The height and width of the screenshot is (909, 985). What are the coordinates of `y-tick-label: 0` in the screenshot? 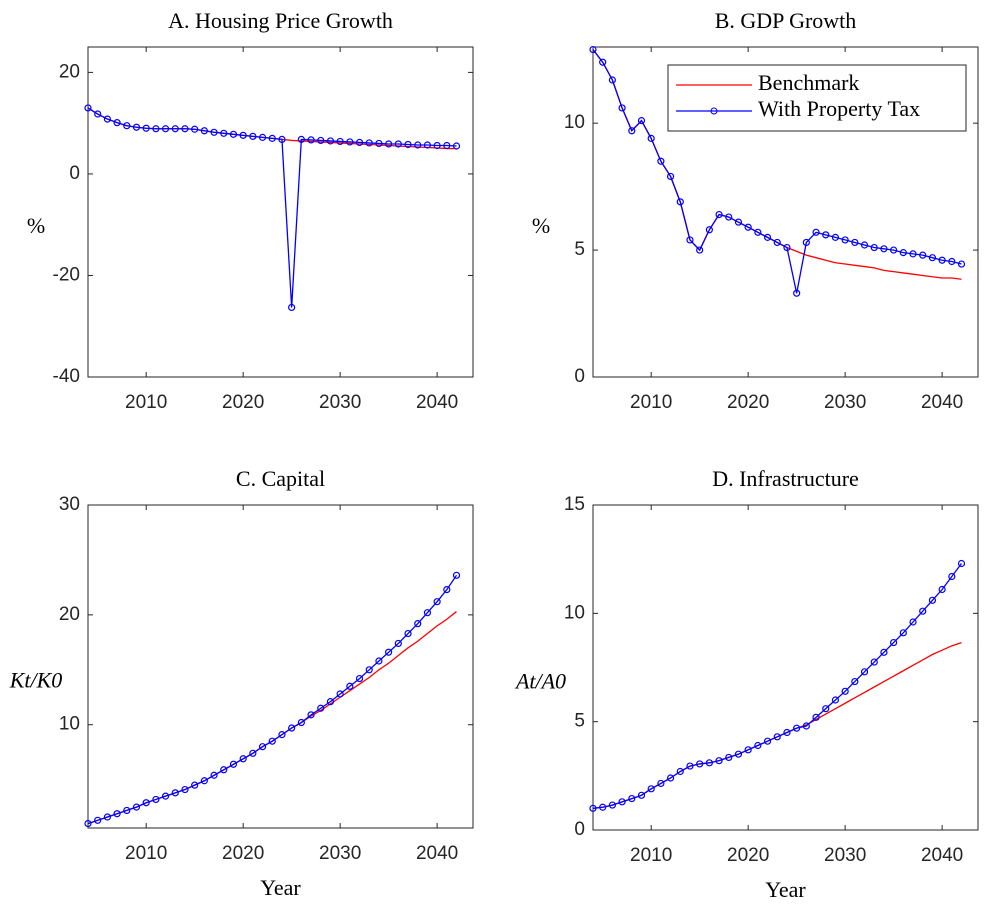 It's located at (74, 173).